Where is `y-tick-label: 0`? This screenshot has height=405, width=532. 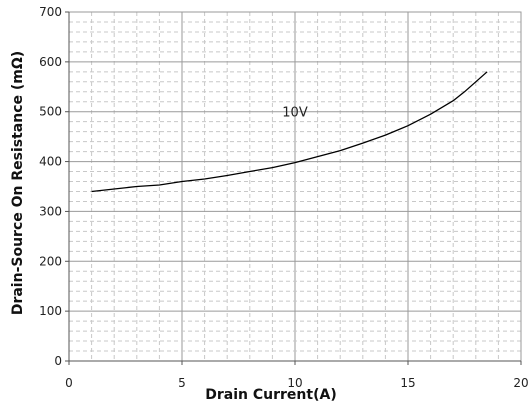
y-tick-label: 0 is located at coordinates (58, 361).